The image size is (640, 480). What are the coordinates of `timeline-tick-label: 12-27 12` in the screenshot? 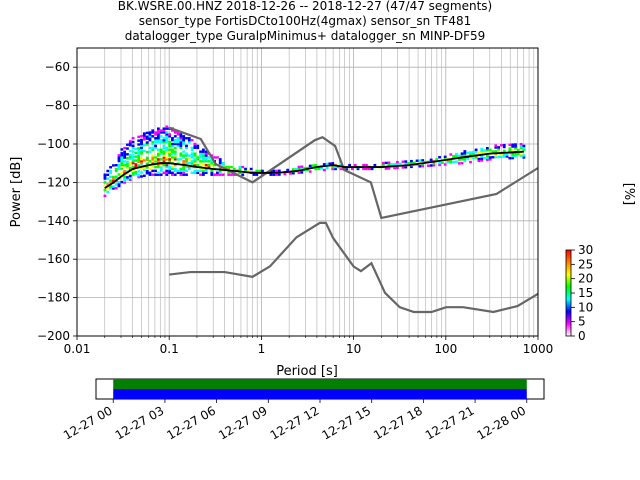 It's located at (295, 422).